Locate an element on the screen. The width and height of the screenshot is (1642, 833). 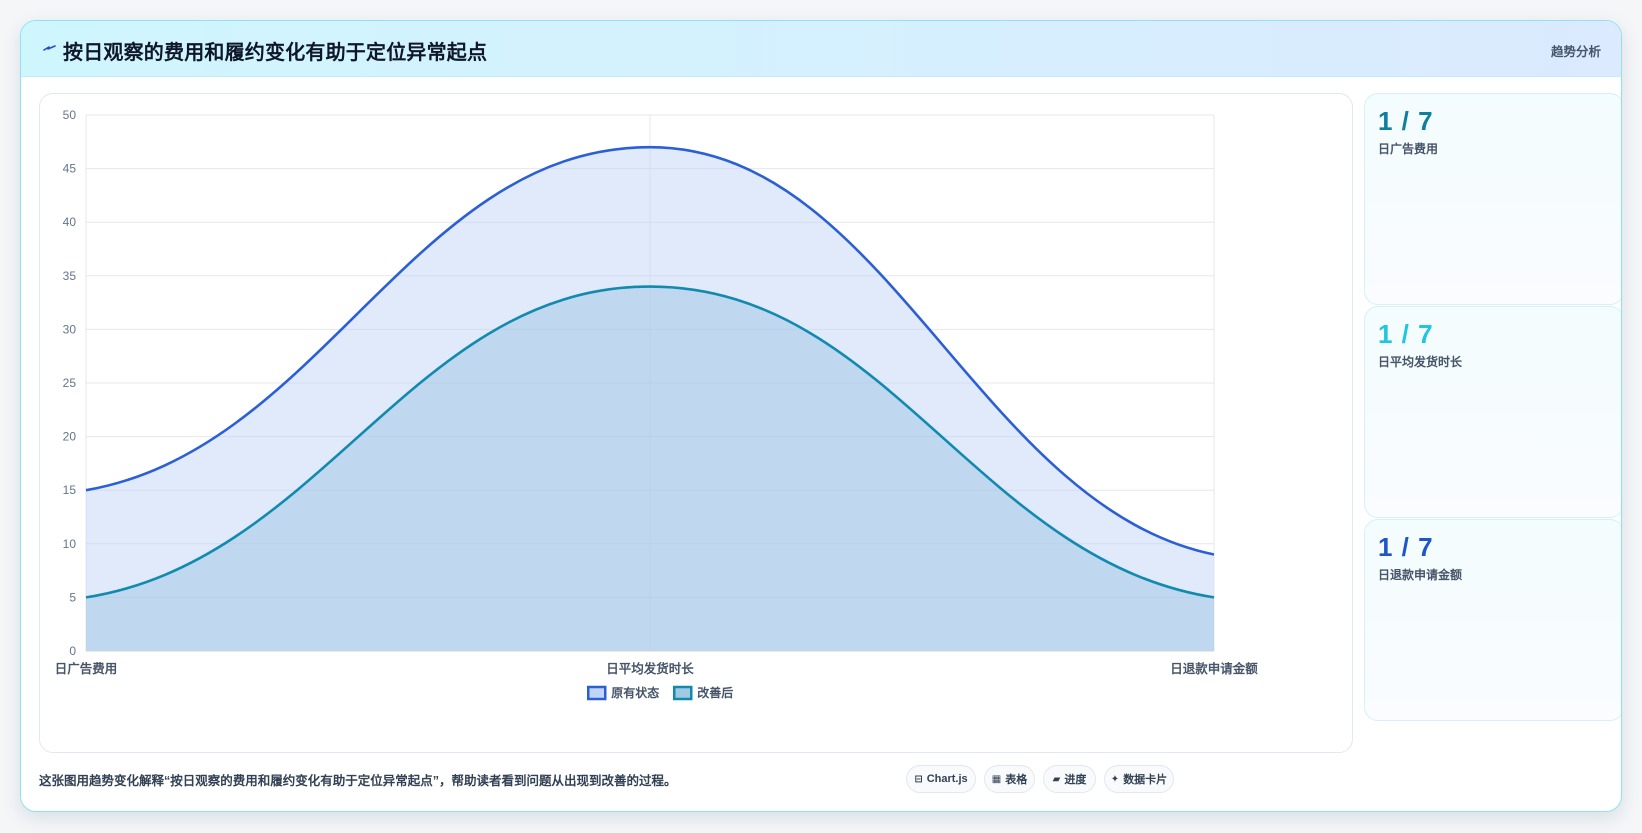
chip-chartjs: ⊟ Chart.js is located at coordinates (941, 779).